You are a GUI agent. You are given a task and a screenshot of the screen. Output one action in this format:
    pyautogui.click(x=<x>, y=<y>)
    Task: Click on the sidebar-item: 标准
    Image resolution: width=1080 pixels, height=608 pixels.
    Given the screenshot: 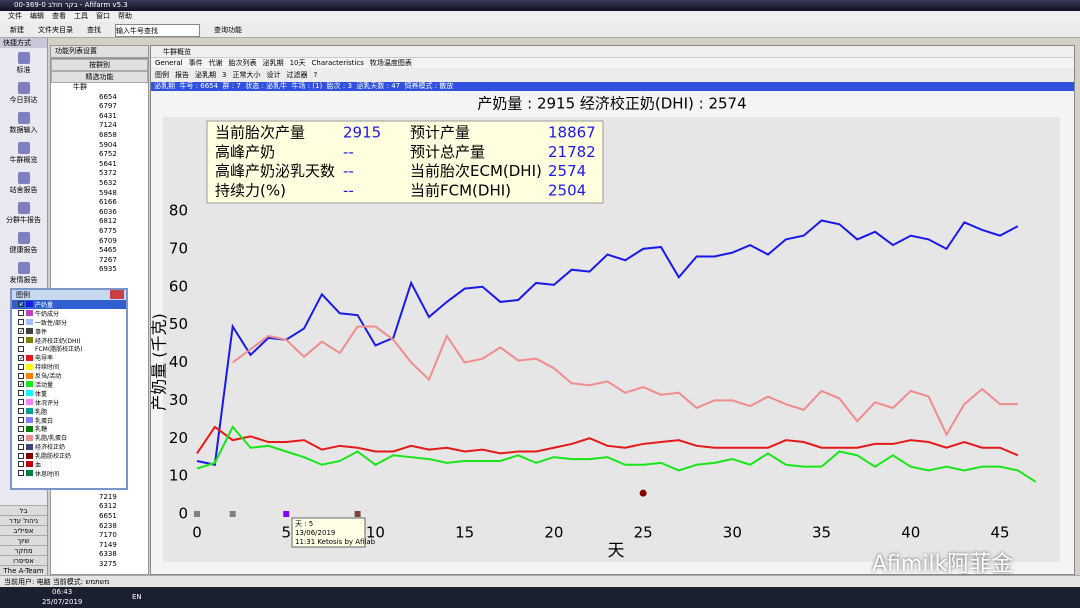 What is the action you would take?
    pyautogui.click(x=23, y=63)
    